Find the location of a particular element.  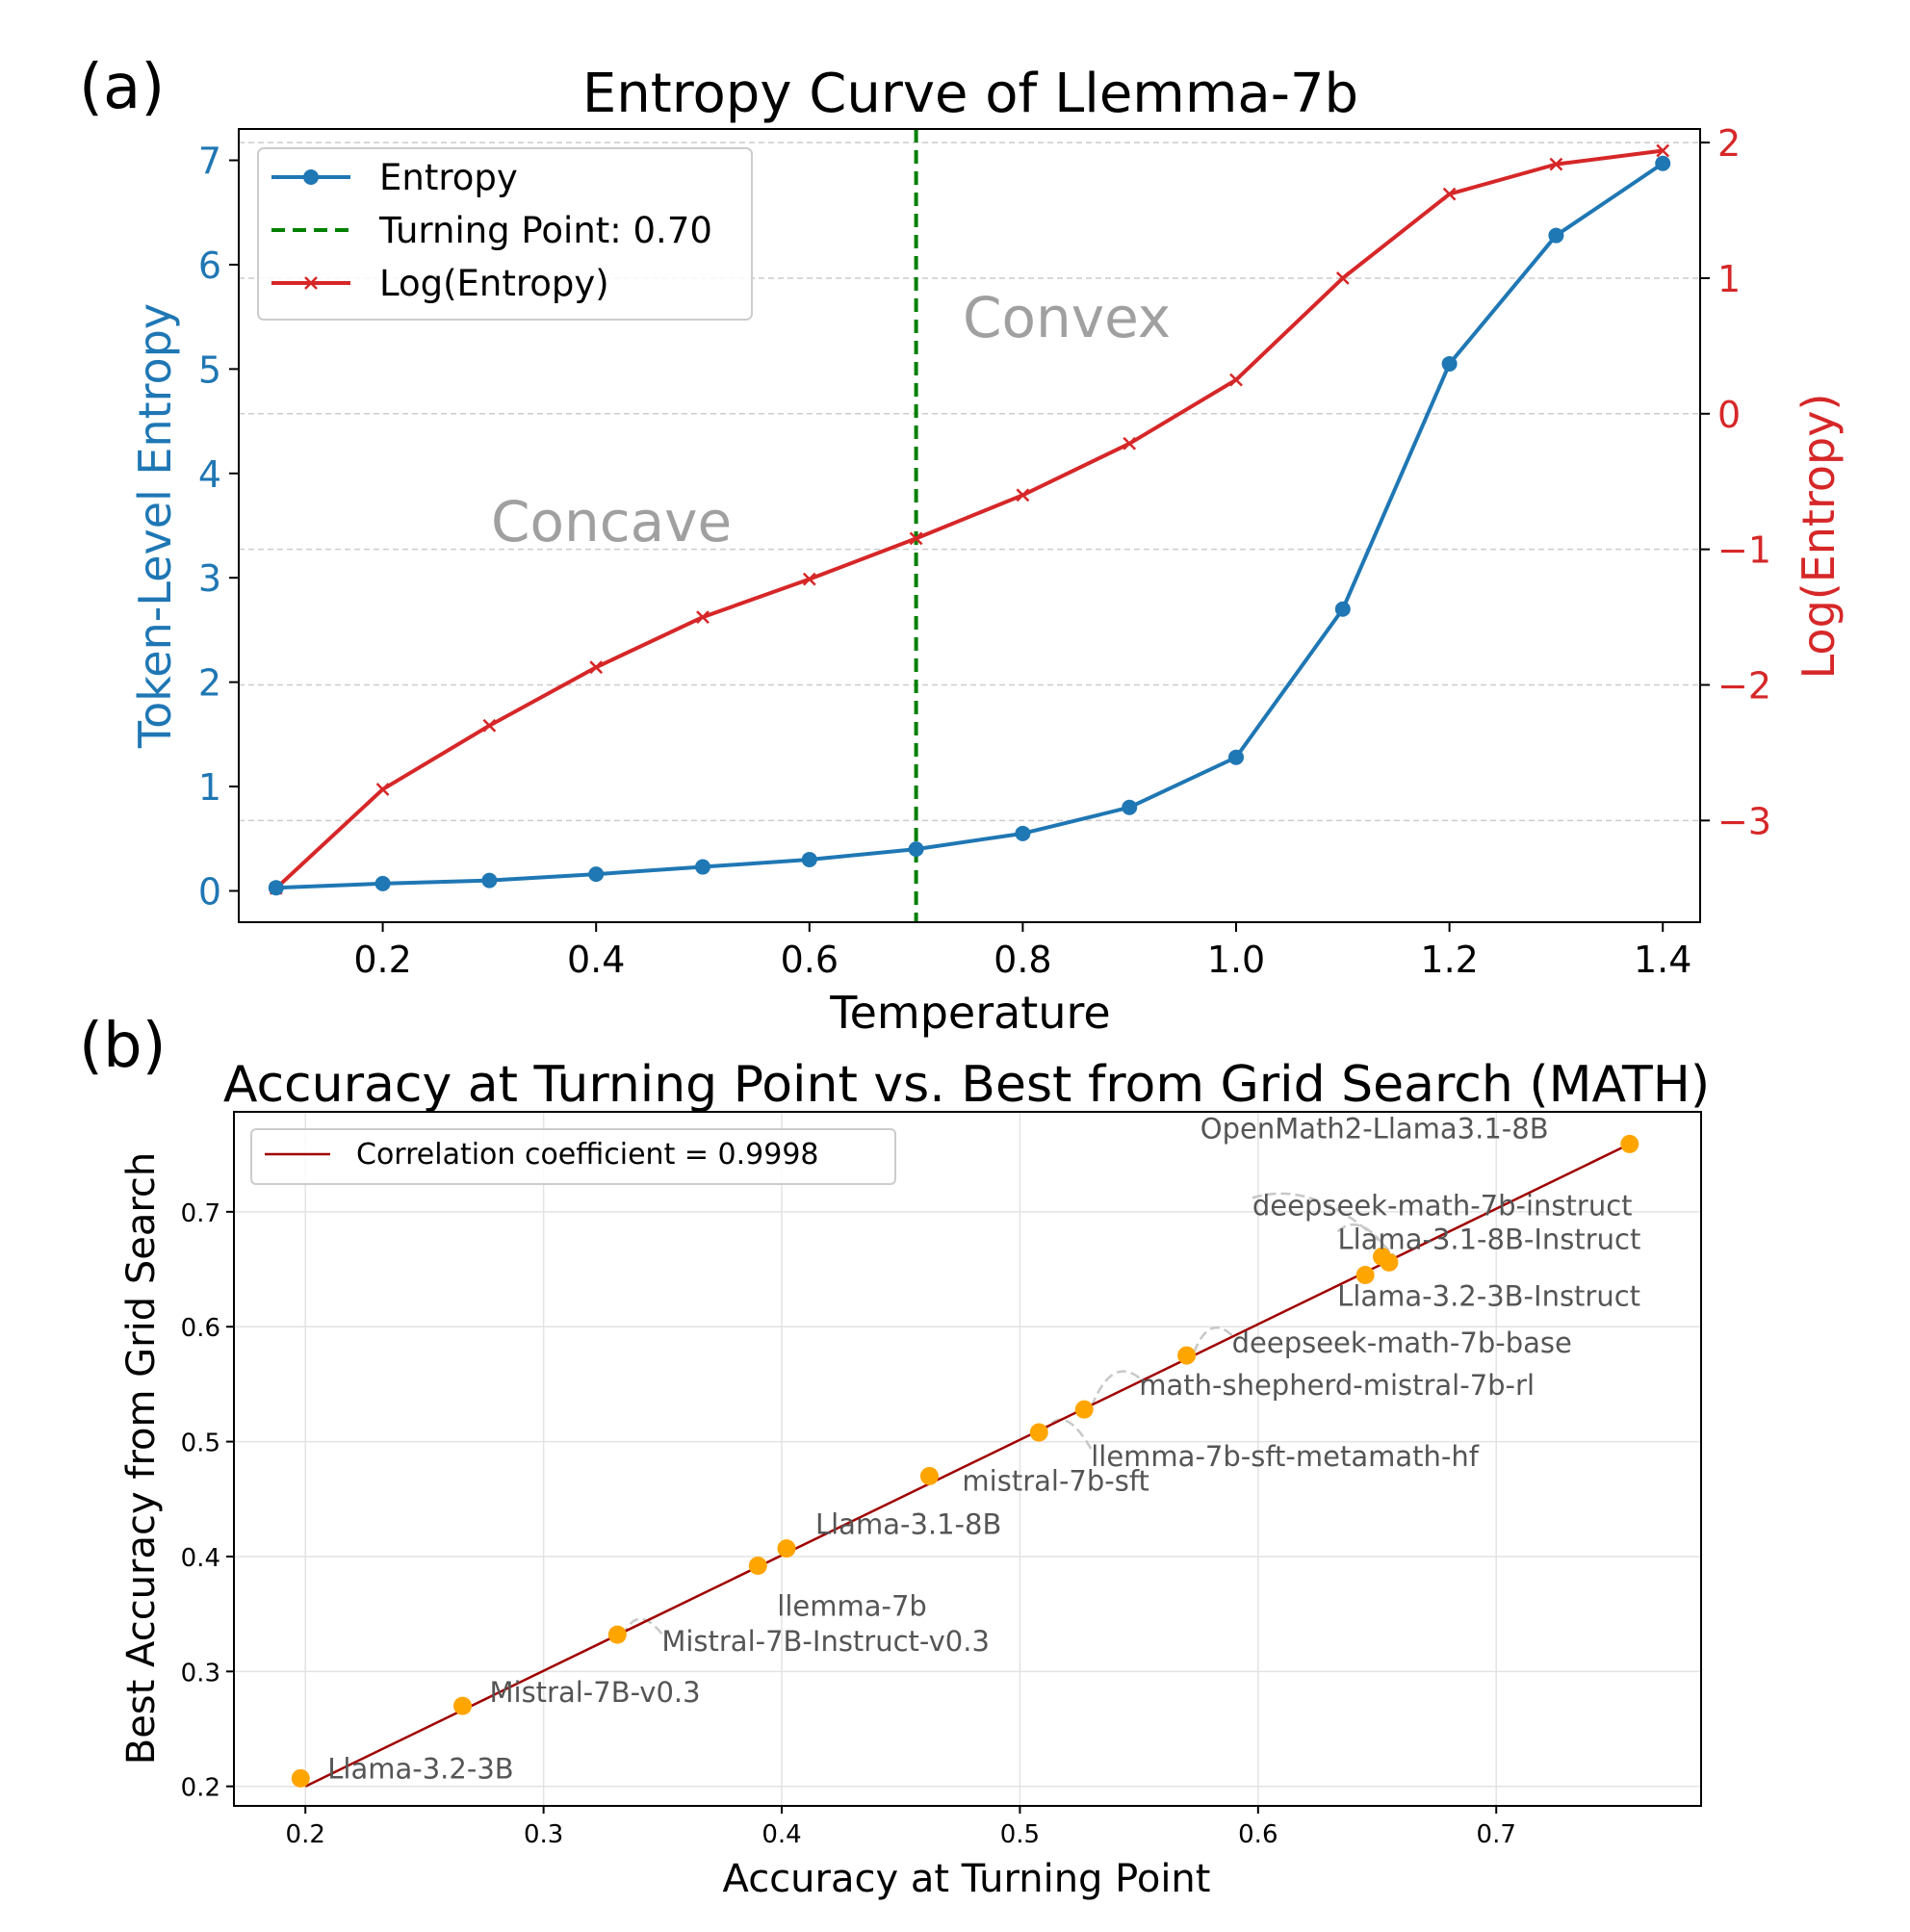

point-label: math-shepherd-mistral-7b-rl is located at coordinates (1337, 1385).